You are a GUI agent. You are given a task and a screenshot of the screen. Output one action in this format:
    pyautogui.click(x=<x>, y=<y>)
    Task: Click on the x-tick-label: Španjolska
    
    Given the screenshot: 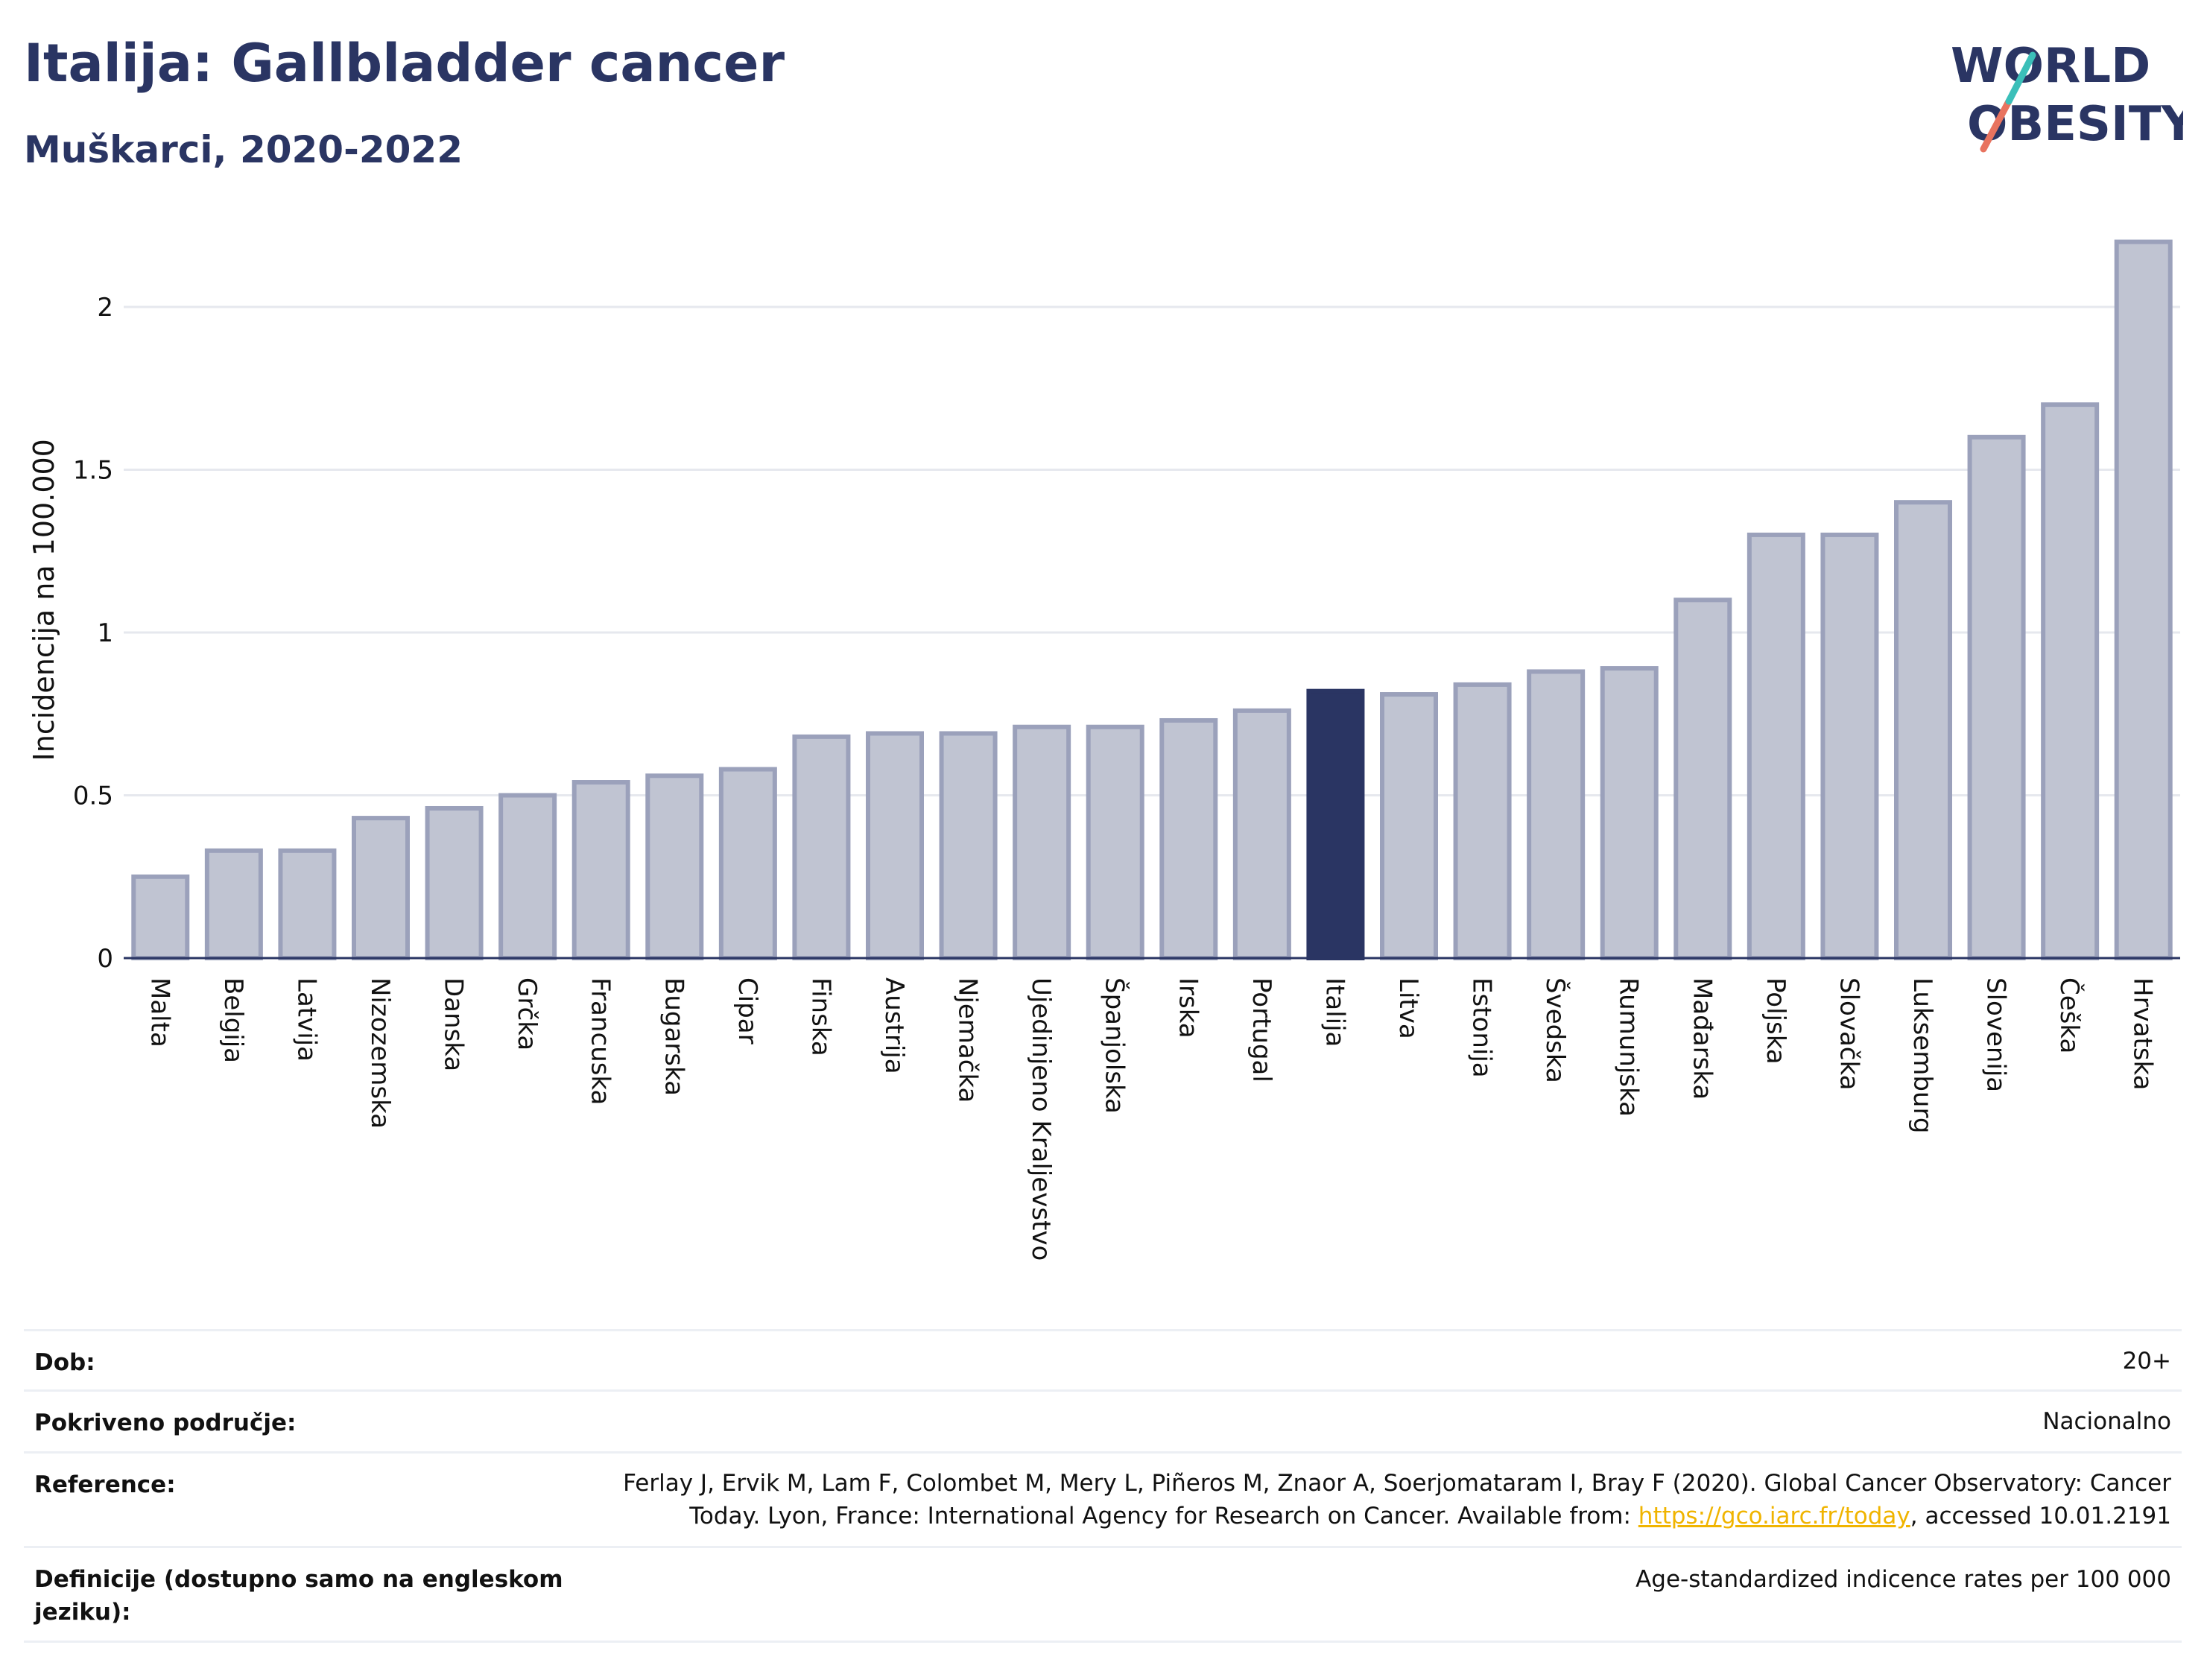 What is the action you would take?
    pyautogui.click(x=1115, y=1045)
    